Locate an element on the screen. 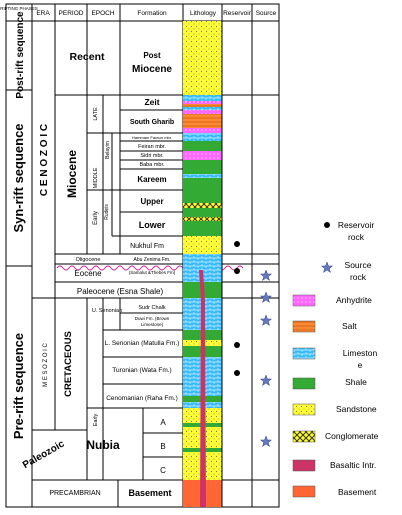  litho-kareem is located at coordinates (202, 179).